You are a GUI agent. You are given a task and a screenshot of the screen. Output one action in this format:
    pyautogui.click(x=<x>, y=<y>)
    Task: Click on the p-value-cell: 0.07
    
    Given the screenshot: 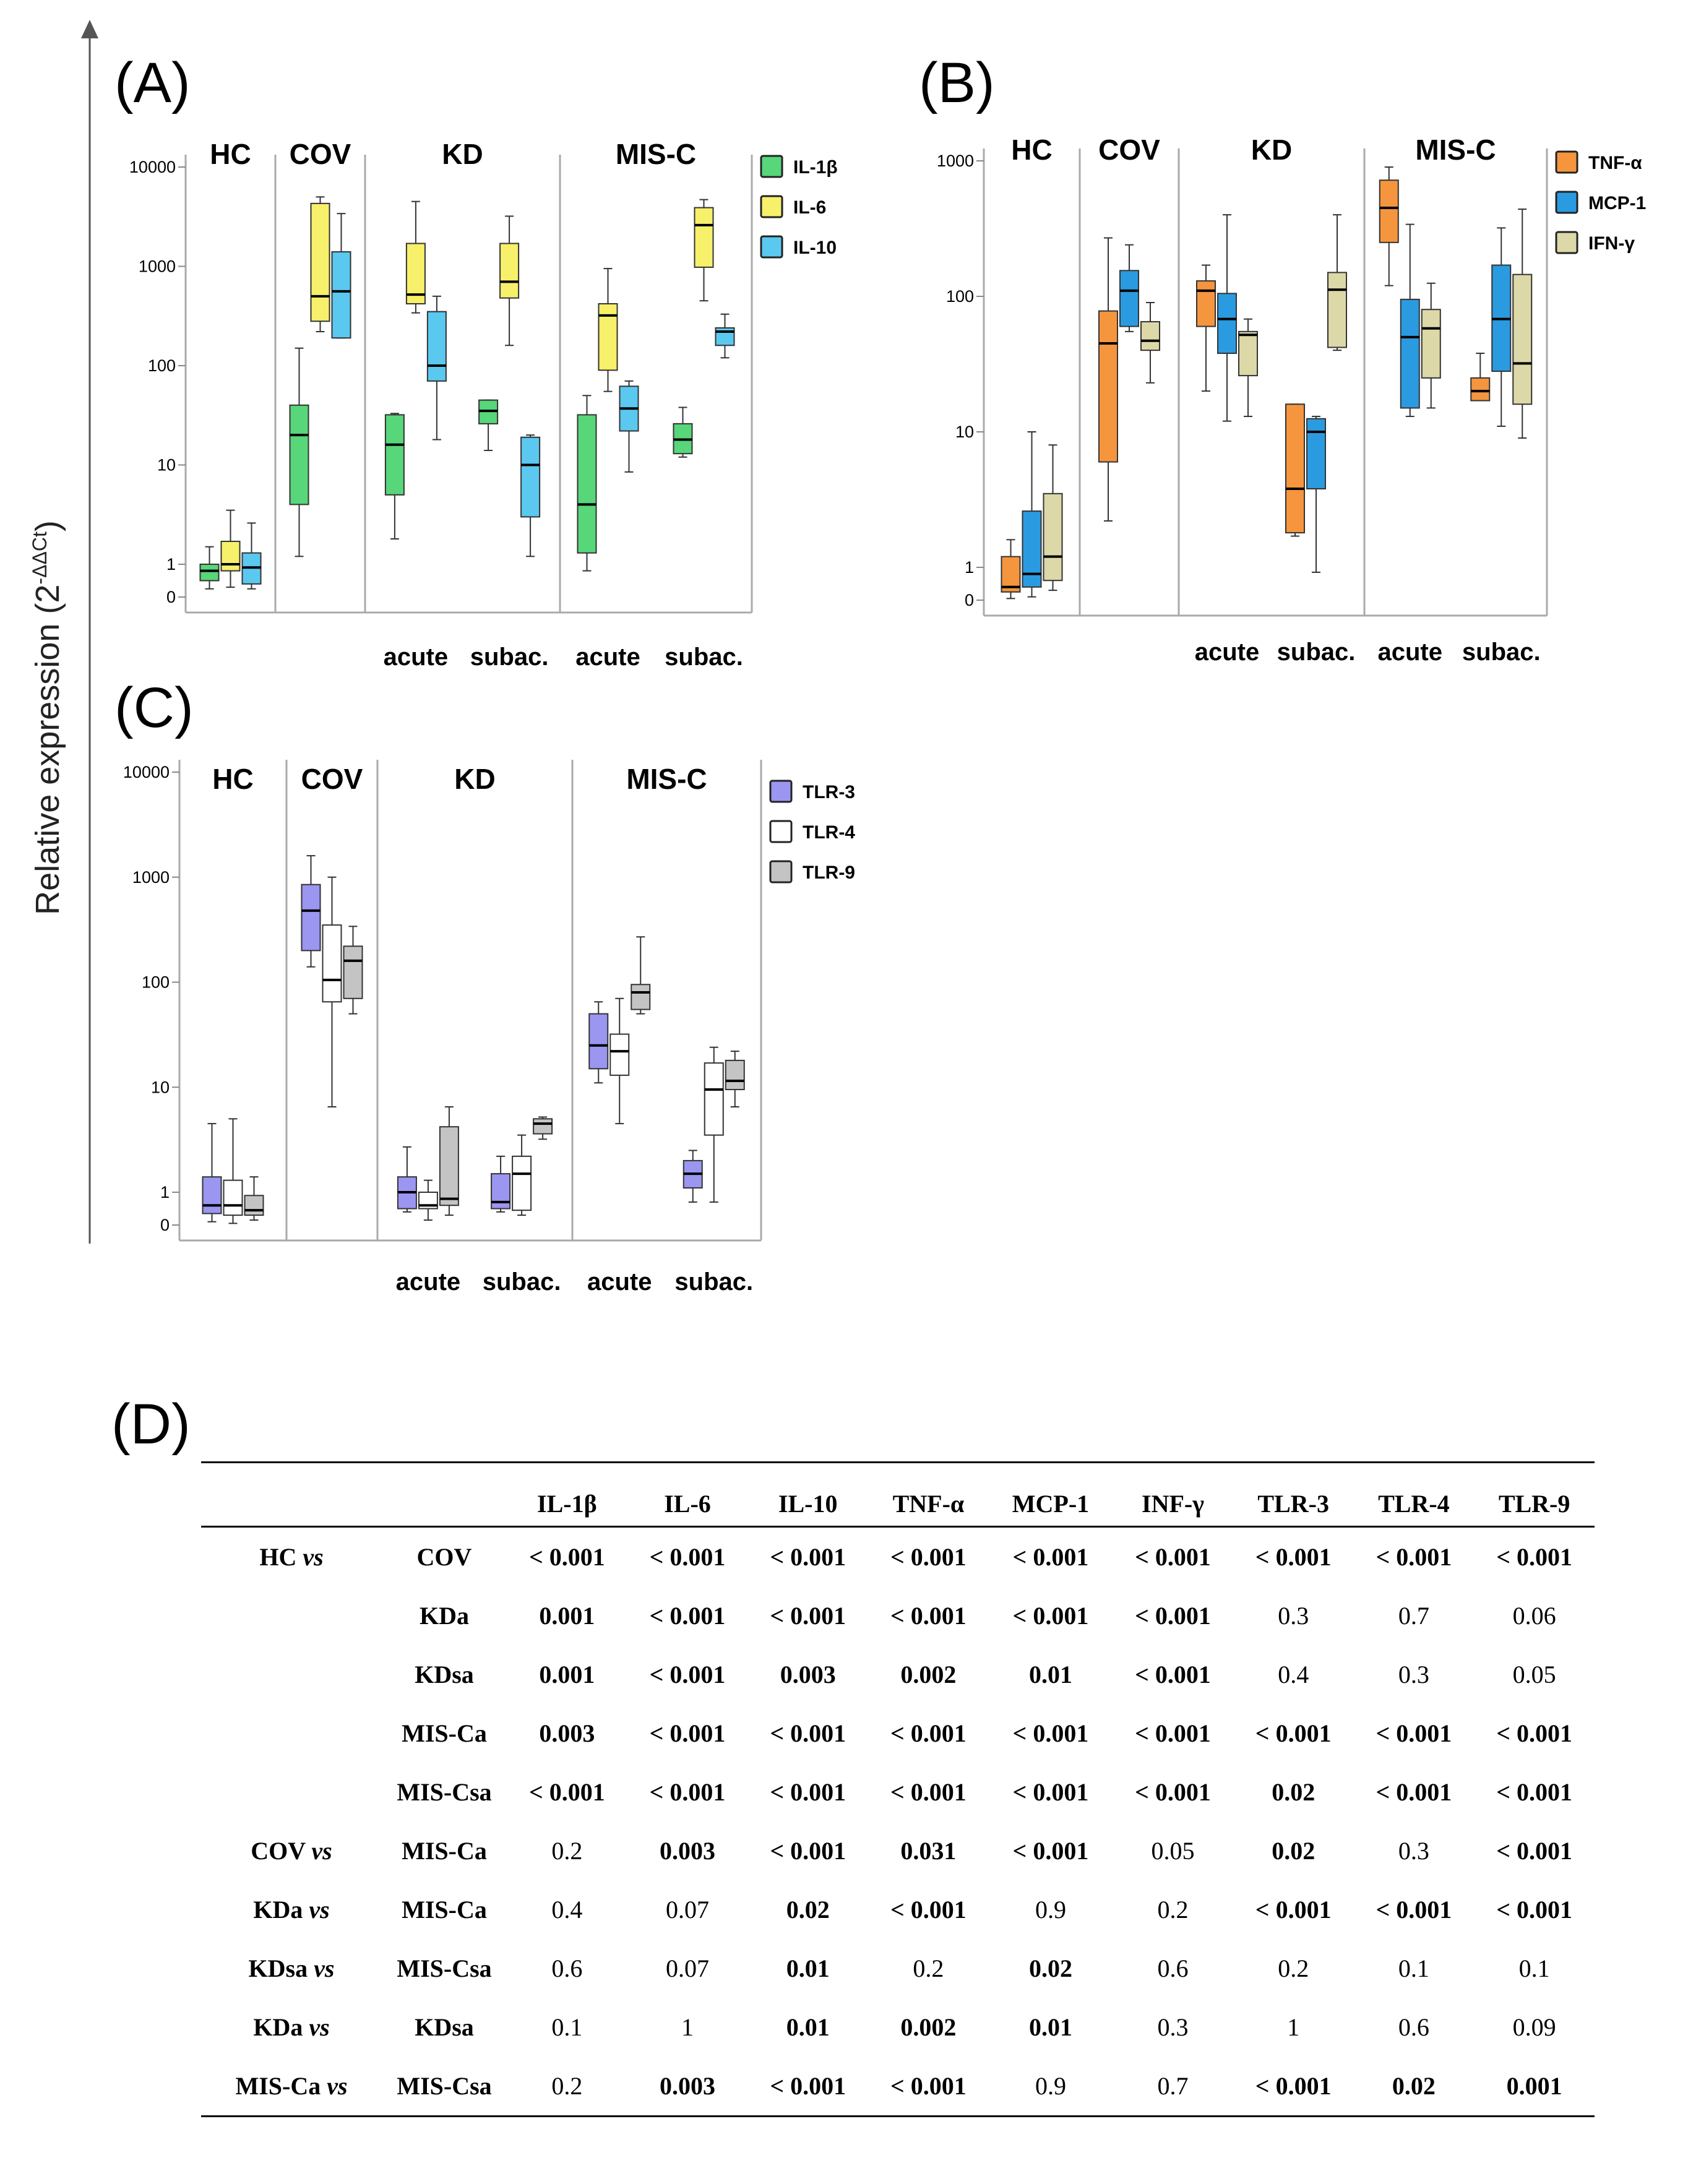 What is the action you would take?
    pyautogui.click(x=688, y=1968)
    